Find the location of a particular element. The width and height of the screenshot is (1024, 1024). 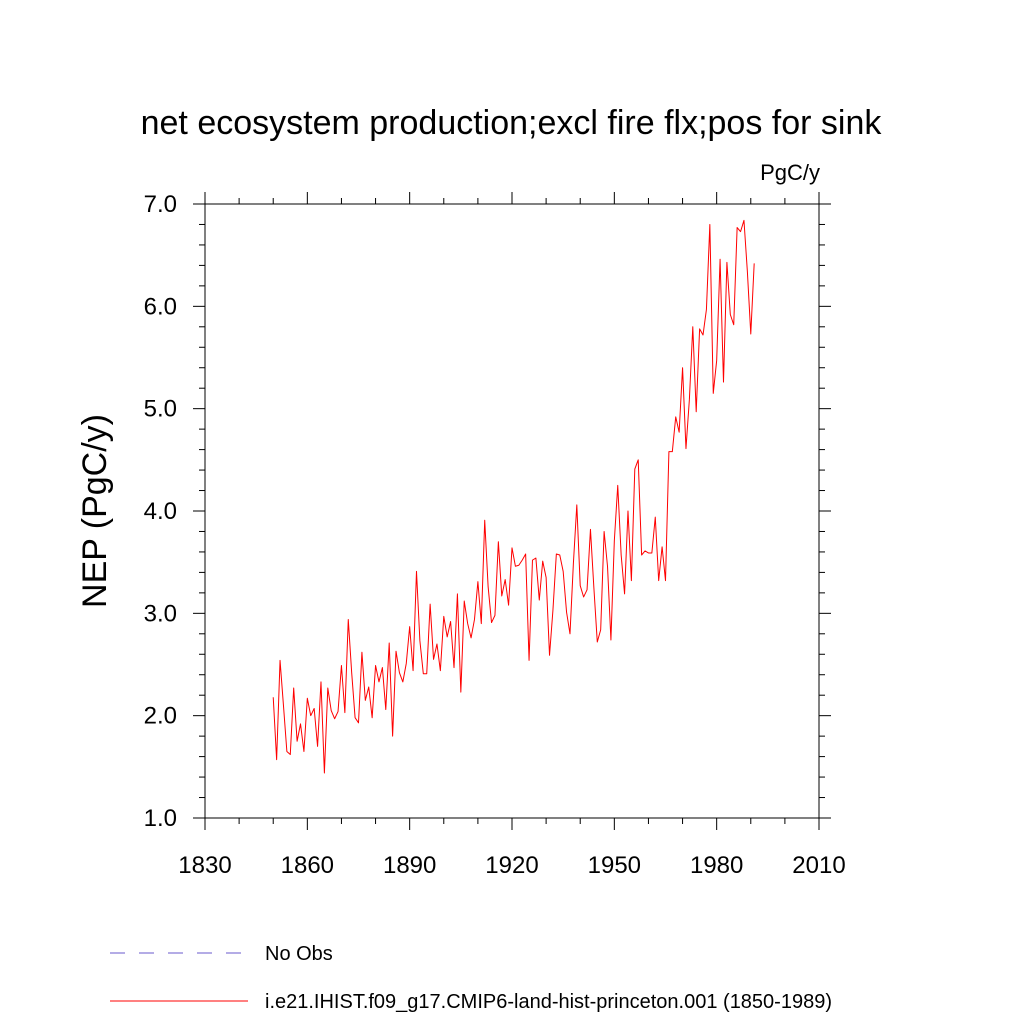

y-tick-label: 7.0 is located at coordinates (160, 204).